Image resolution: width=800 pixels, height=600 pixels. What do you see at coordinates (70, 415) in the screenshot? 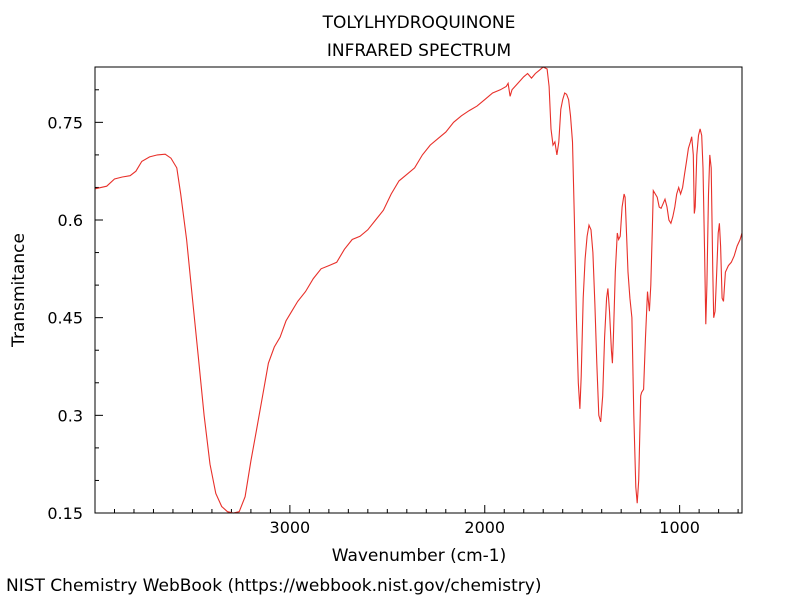
I see `y-tick-label: 0.3` at bounding box center [70, 415].